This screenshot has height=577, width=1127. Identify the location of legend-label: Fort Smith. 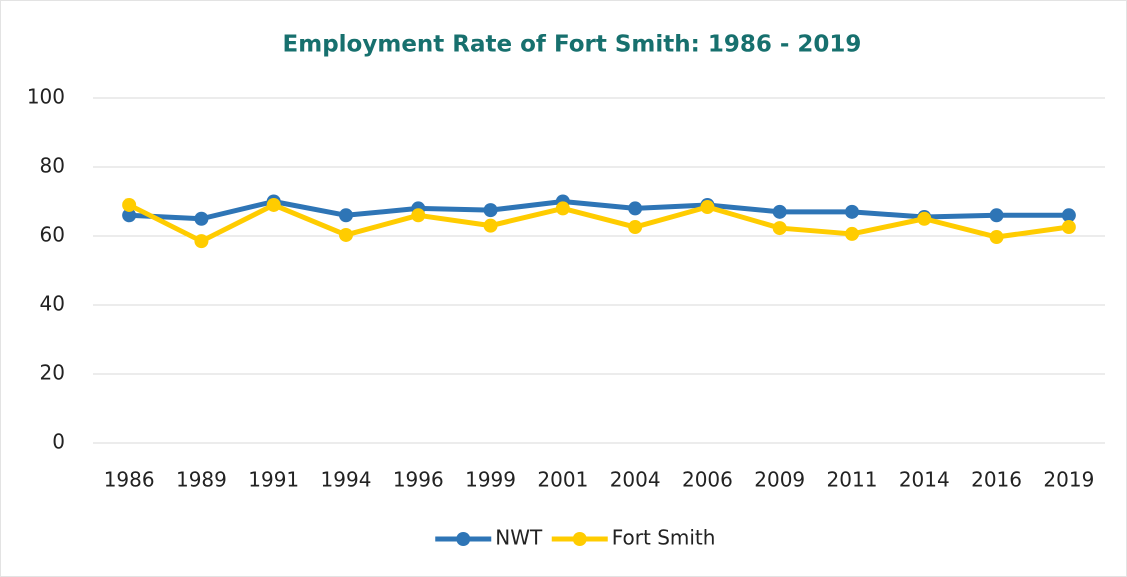
(664, 538).